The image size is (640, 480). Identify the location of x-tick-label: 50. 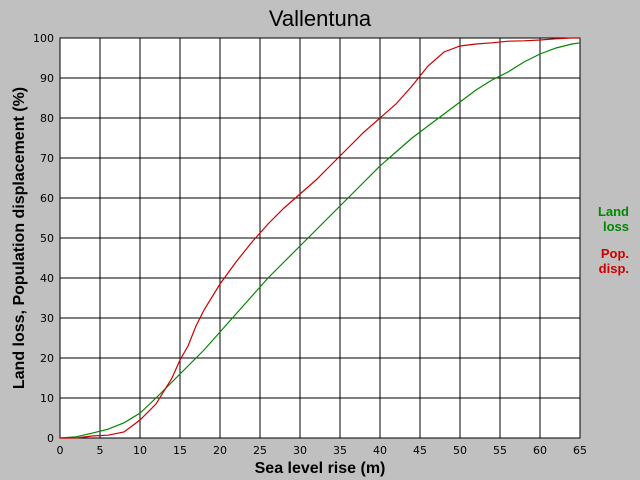
(460, 450).